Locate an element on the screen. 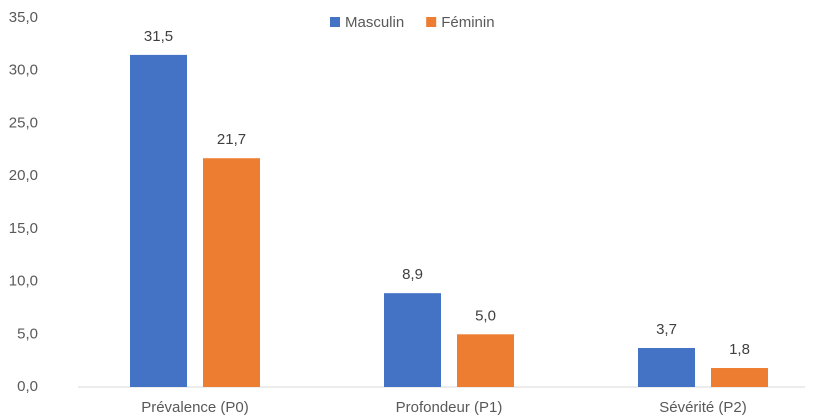 The image size is (817, 416). y-tick-label: 10,0 is located at coordinates (23, 281).